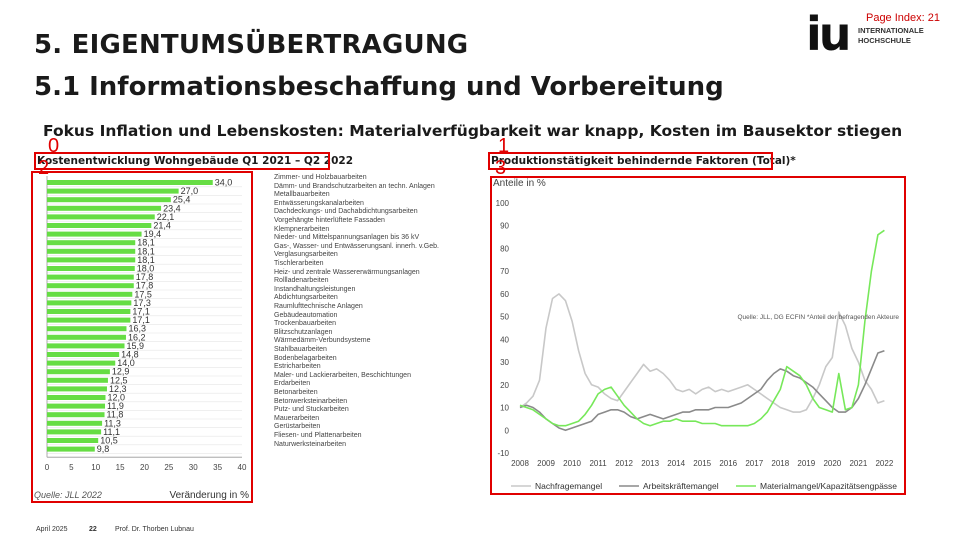 This screenshot has width=960, height=540. I want to click on bar-value-label: 17,5, so click(143, 294).